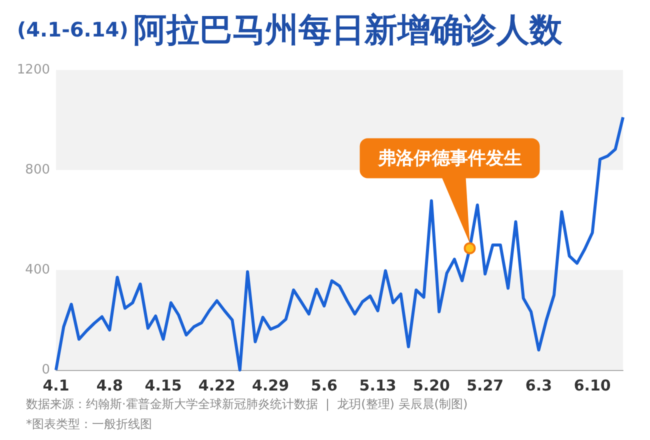  What do you see at coordinates (46, 370) in the screenshot?
I see `y-tick-label: 0` at bounding box center [46, 370].